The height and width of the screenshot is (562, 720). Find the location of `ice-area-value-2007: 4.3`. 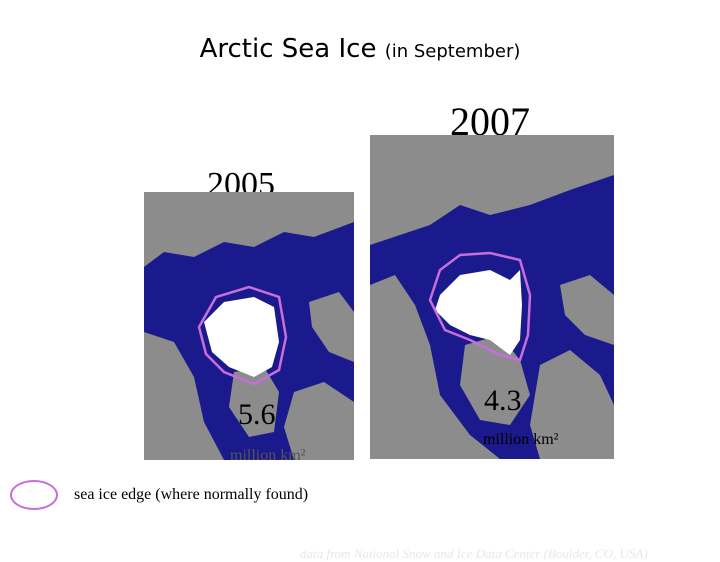

ice-area-value-2007: 4.3 is located at coordinates (503, 400).